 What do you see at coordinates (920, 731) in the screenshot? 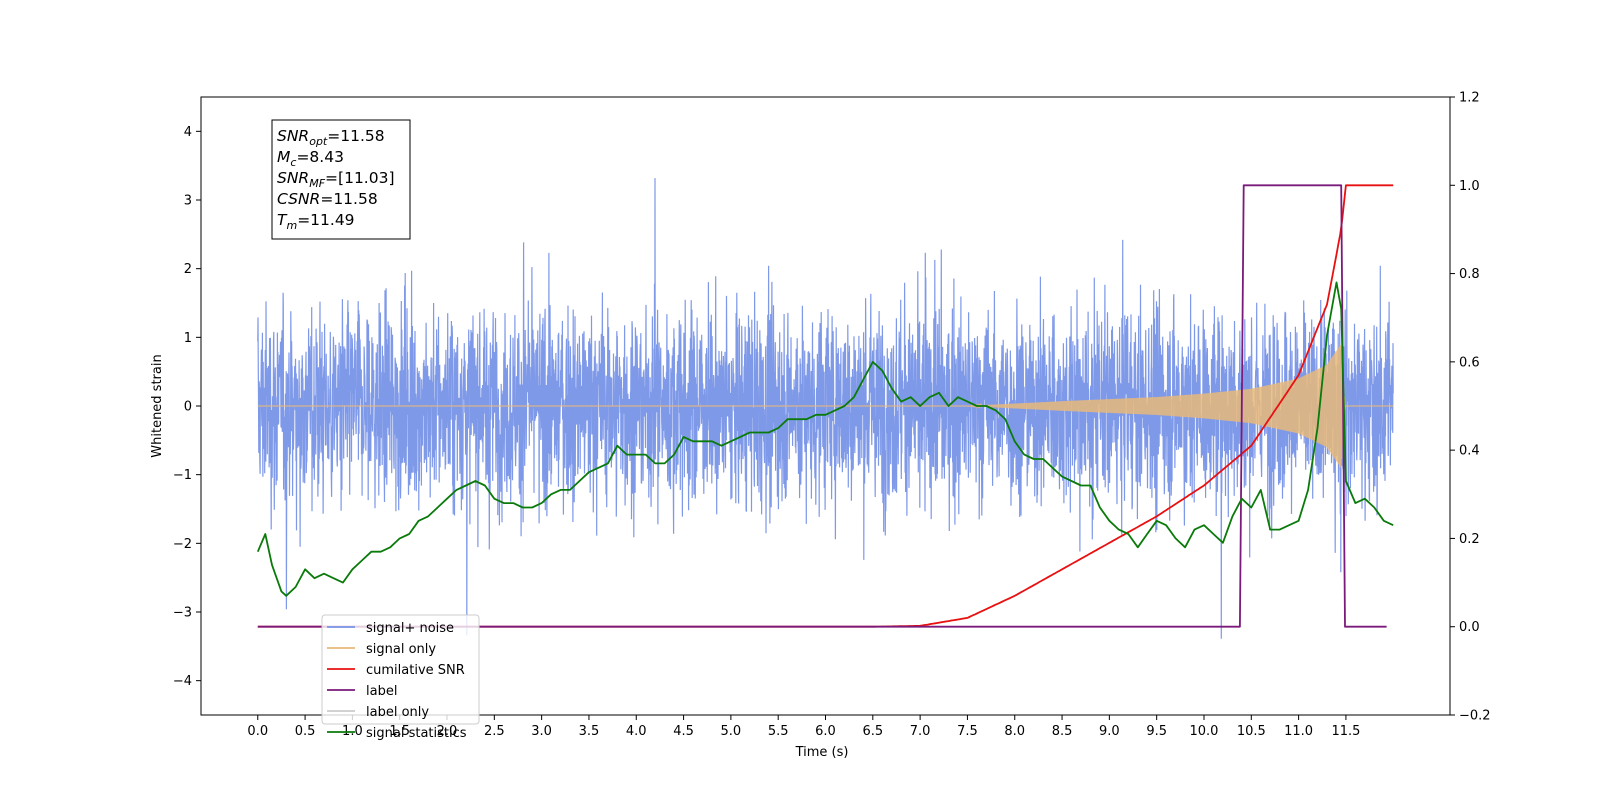
I see `x-tick-label: 7.0` at bounding box center [920, 731].